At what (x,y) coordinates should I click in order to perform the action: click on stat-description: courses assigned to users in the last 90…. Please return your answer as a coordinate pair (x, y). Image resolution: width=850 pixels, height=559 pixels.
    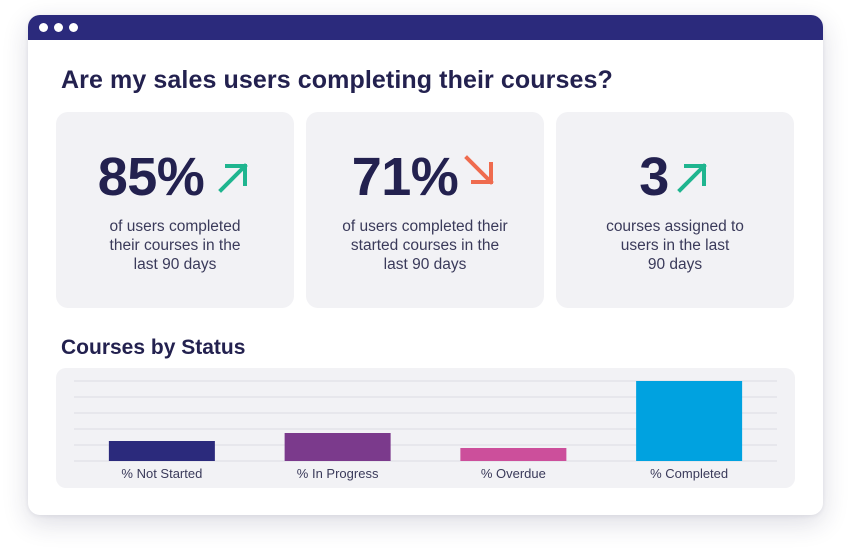
    Looking at the image, I should click on (675, 245).